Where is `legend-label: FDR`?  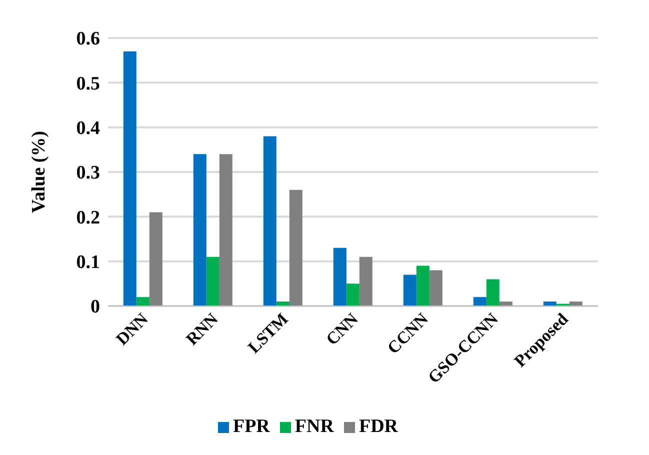 legend-label: FDR is located at coordinates (378, 426).